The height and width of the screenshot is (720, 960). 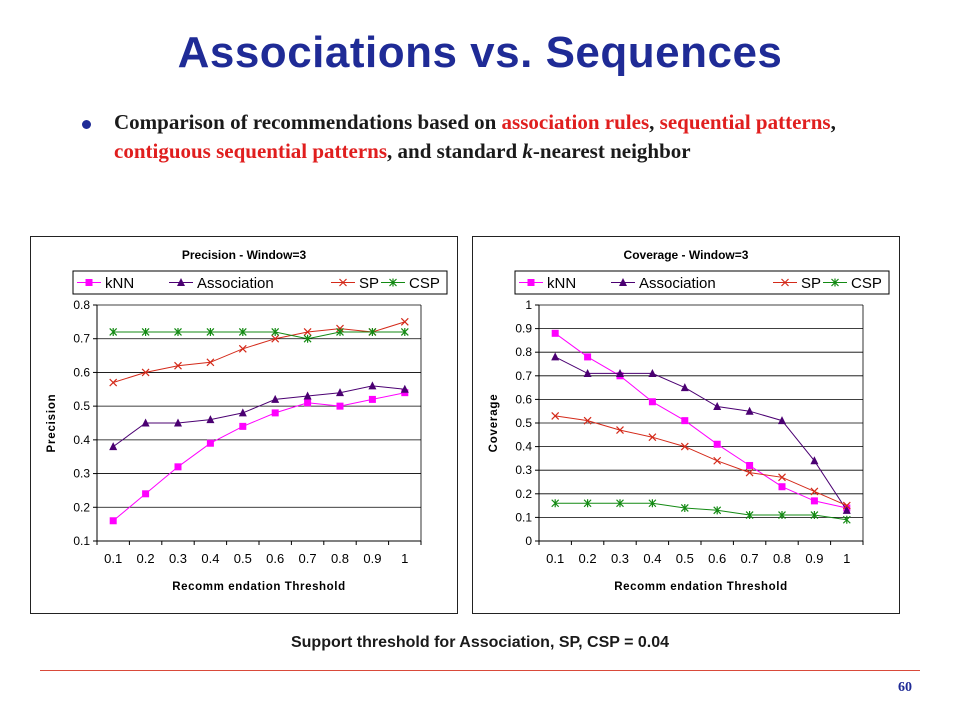 I want to click on series-association, so click(x=259, y=416).